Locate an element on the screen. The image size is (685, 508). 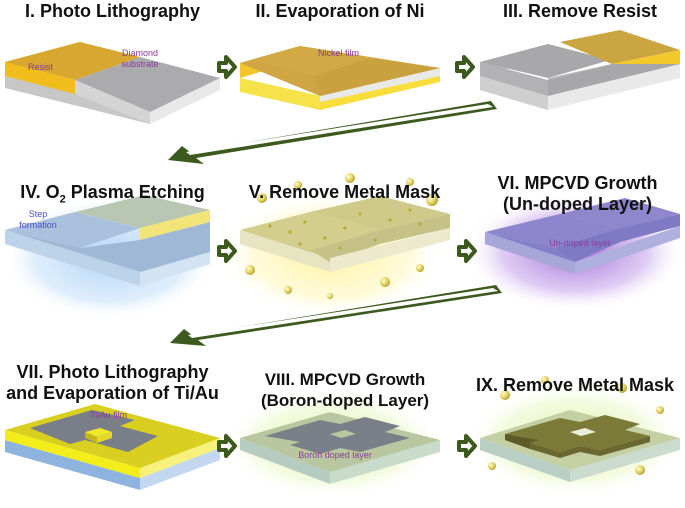
step-formation-label-line1: Step is located at coordinates (38, 214).